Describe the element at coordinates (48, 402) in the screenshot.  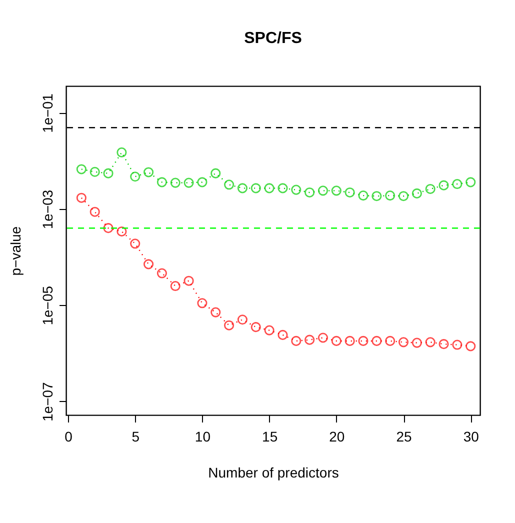
I see `y-tick-label: 1e−07` at that location.